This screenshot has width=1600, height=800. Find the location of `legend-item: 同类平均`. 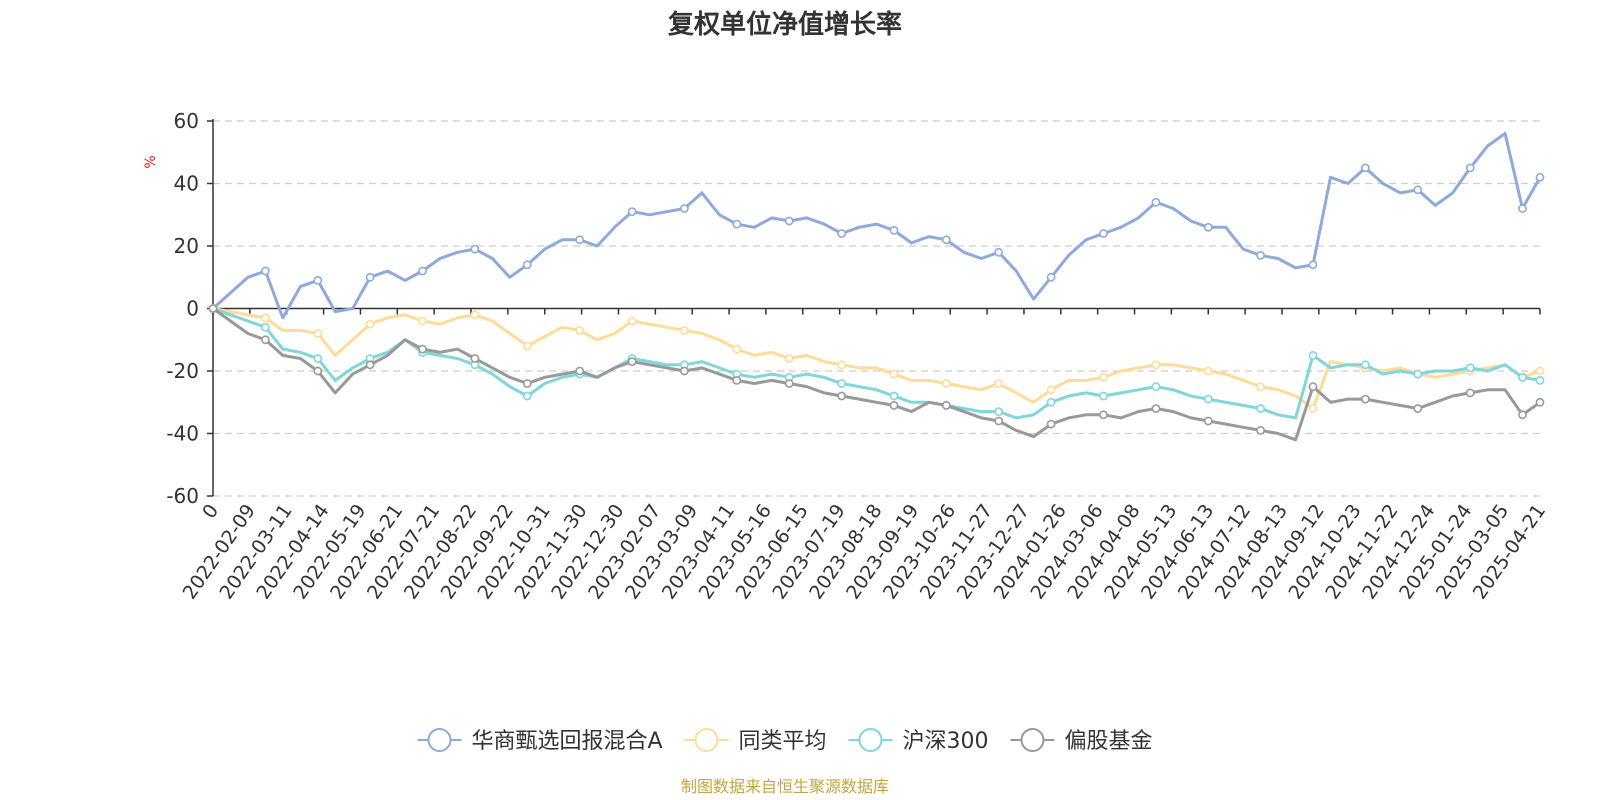

legend-item: 同类平均 is located at coordinates (755, 741).